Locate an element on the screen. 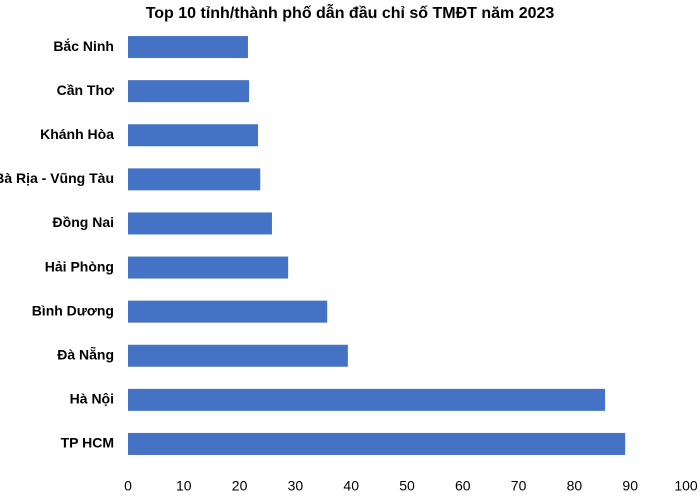 The width and height of the screenshot is (700, 497). x-tick-label: 50 is located at coordinates (407, 486).